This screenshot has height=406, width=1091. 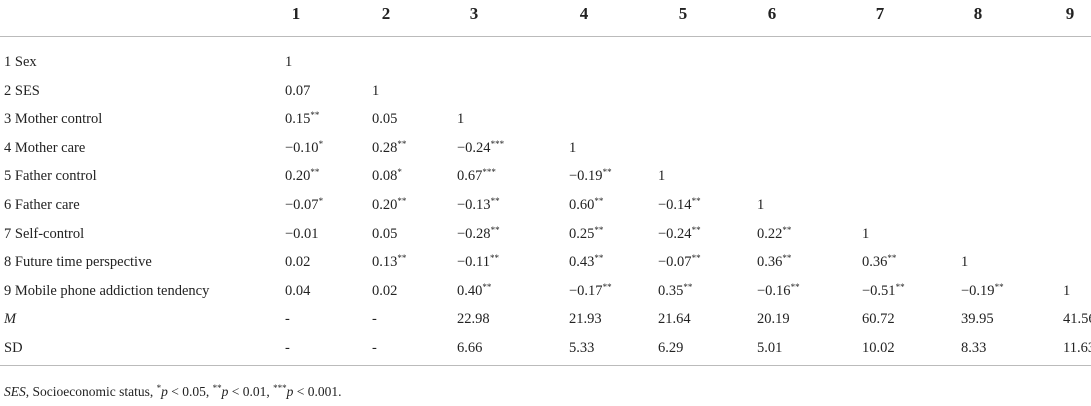 I want to click on cell-value: 0.28, so click(x=385, y=147).